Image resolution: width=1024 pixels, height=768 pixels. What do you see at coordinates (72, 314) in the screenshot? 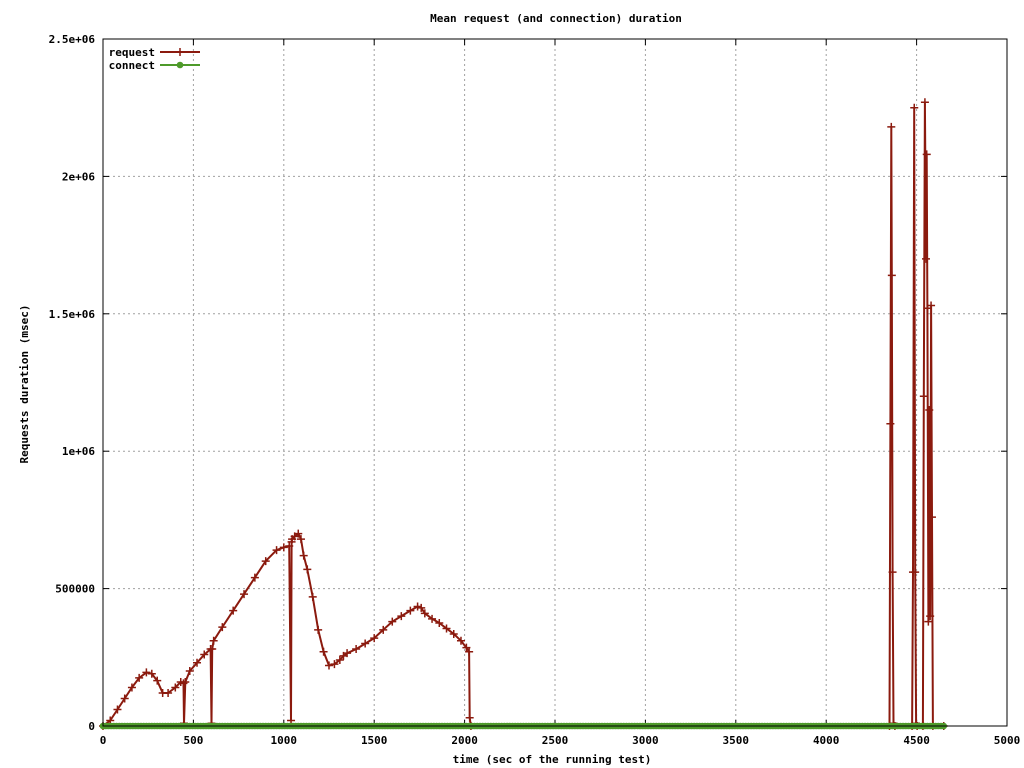
I see `y-tick-label: 1.5e+06` at bounding box center [72, 314].